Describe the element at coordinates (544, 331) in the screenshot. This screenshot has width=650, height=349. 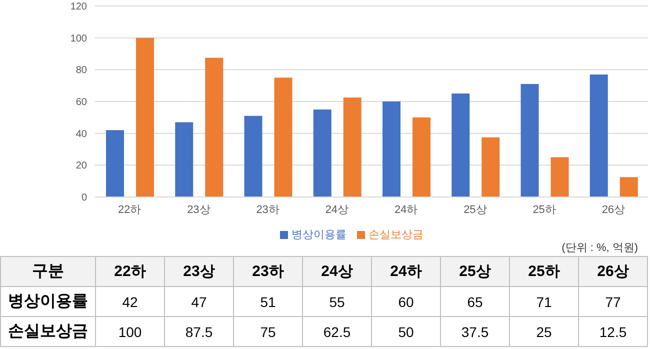
I see `data-label: 25` at that location.